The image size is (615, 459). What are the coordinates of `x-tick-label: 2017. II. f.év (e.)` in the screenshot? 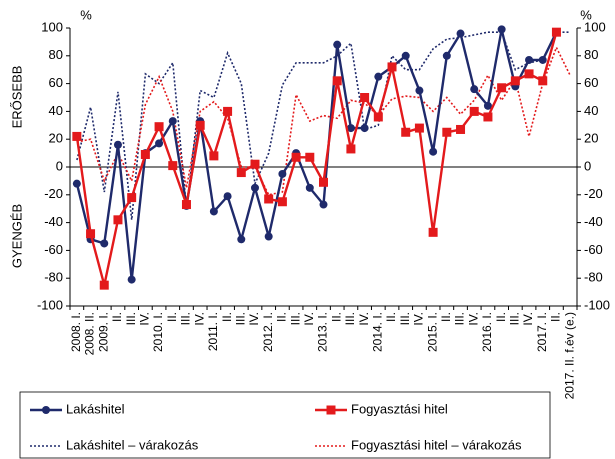 It's located at (569, 355).